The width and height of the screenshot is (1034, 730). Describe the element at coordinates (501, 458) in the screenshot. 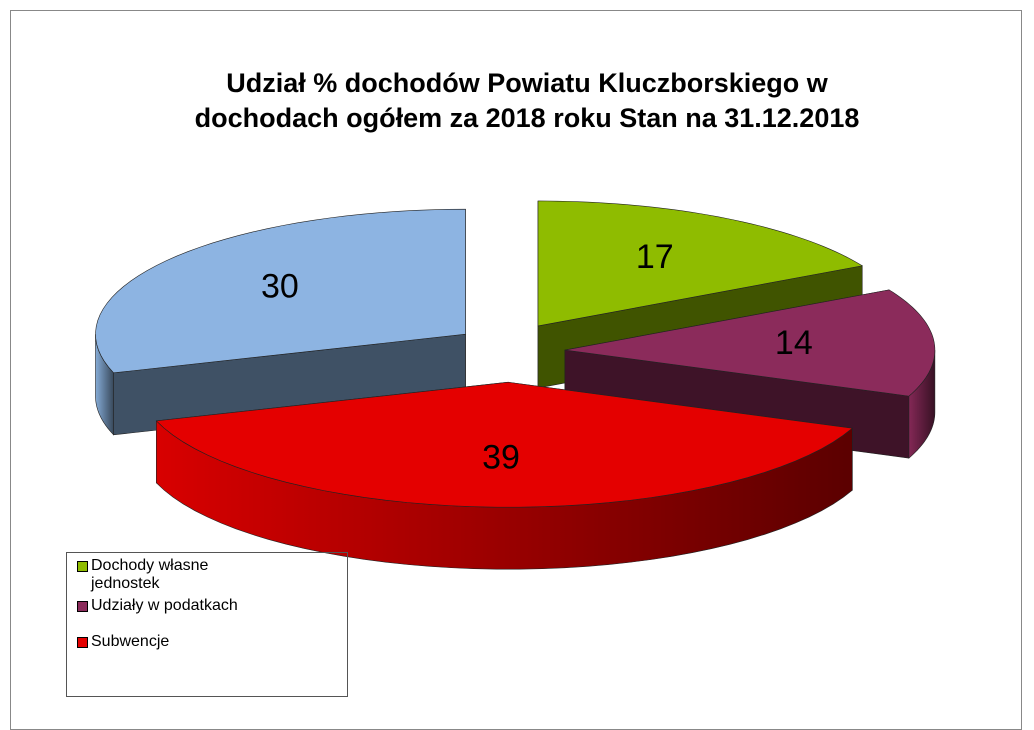

I see `data-label: 39` at that location.